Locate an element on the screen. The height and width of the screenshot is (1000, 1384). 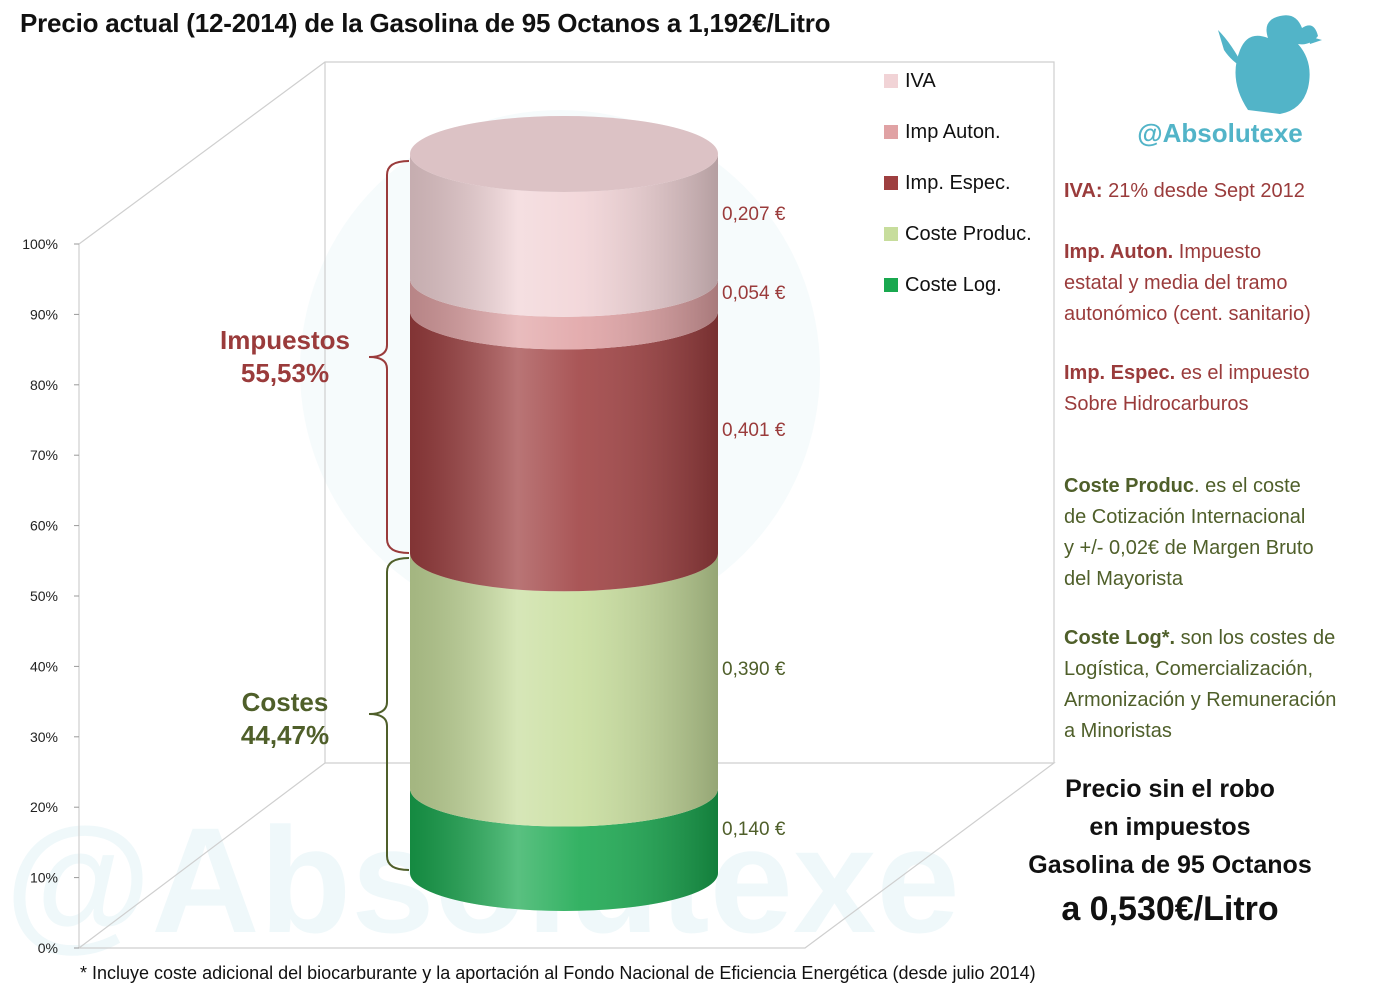
costs-percent: 44,47% is located at coordinates (285, 735).